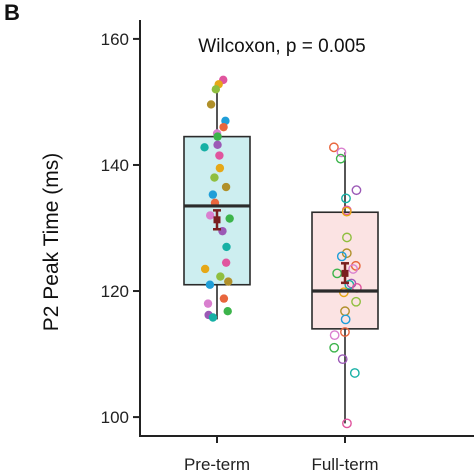  Describe the element at coordinates (281, 455) in the screenshot. I see `x-ticks: Pre-term Full-term` at that location.